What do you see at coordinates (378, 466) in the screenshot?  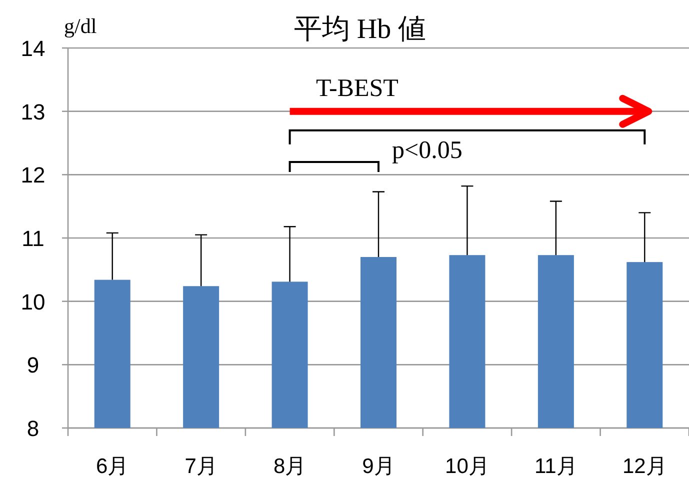 I see `x-tick-label: 9月` at bounding box center [378, 466].